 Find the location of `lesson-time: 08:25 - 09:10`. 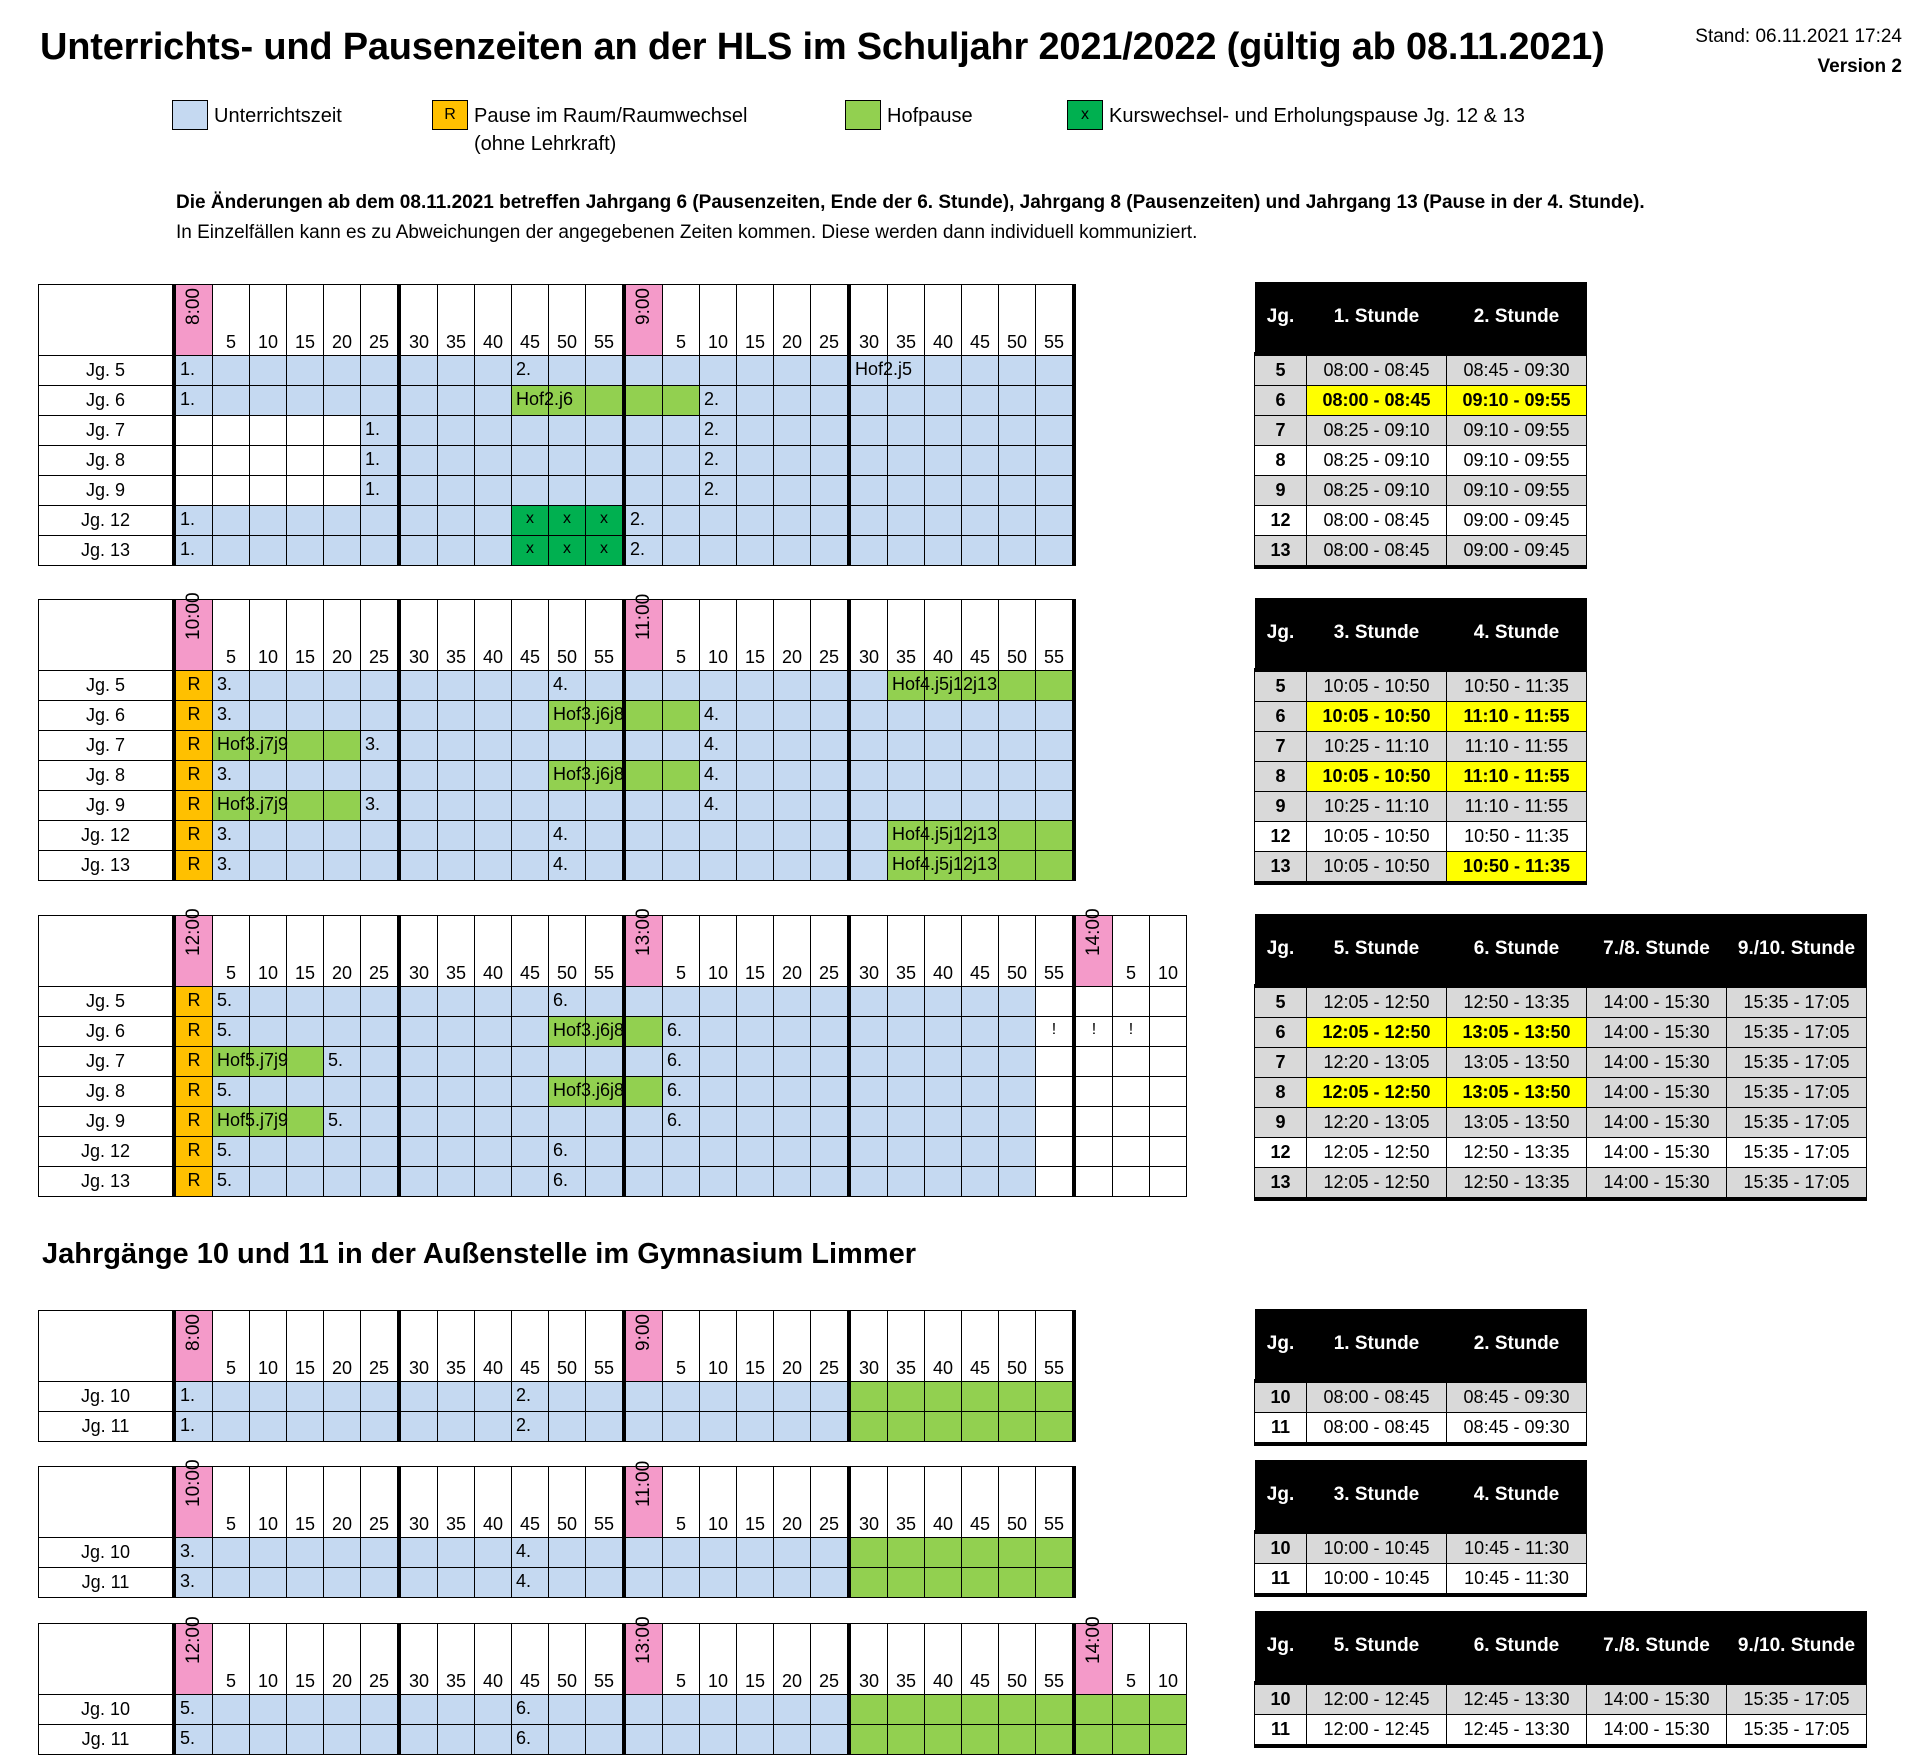

lesson-time: 08:25 - 09:10 is located at coordinates (1376, 430).